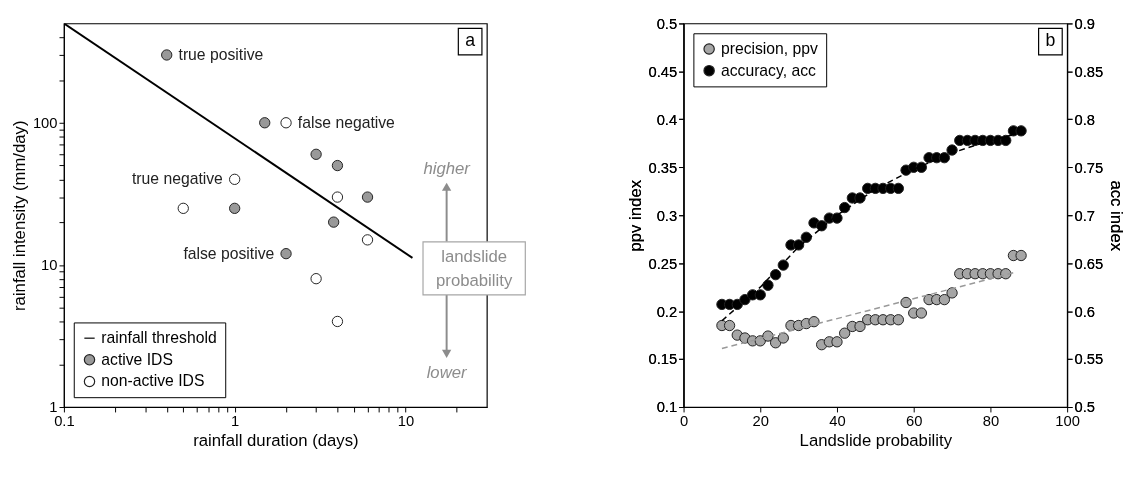  Describe the element at coordinates (153, 381) in the screenshot. I see `legend-label: non-active IDS` at that location.